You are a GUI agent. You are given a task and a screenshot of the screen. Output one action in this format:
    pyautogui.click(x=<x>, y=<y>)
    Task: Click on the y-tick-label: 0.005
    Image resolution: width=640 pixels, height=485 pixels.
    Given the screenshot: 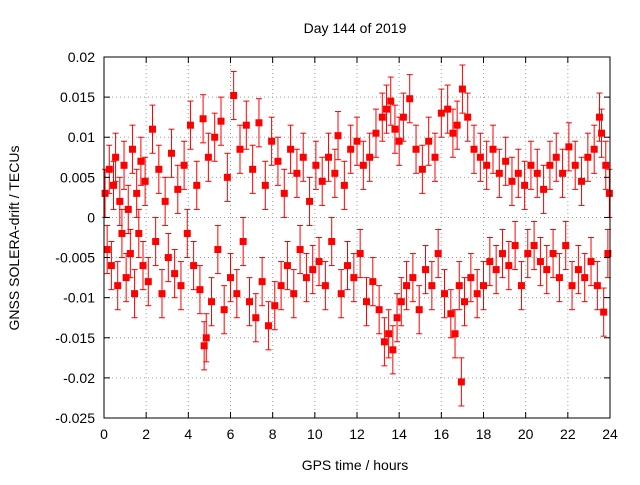 What is the action you would take?
    pyautogui.click(x=77, y=177)
    